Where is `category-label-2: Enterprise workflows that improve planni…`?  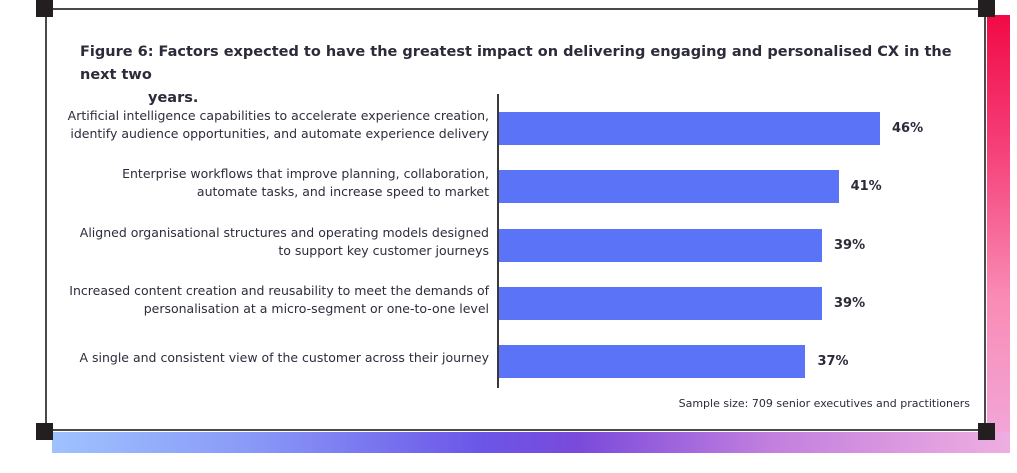 category-label-2: Enterprise workflows that improve planni… is located at coordinates (305, 183).